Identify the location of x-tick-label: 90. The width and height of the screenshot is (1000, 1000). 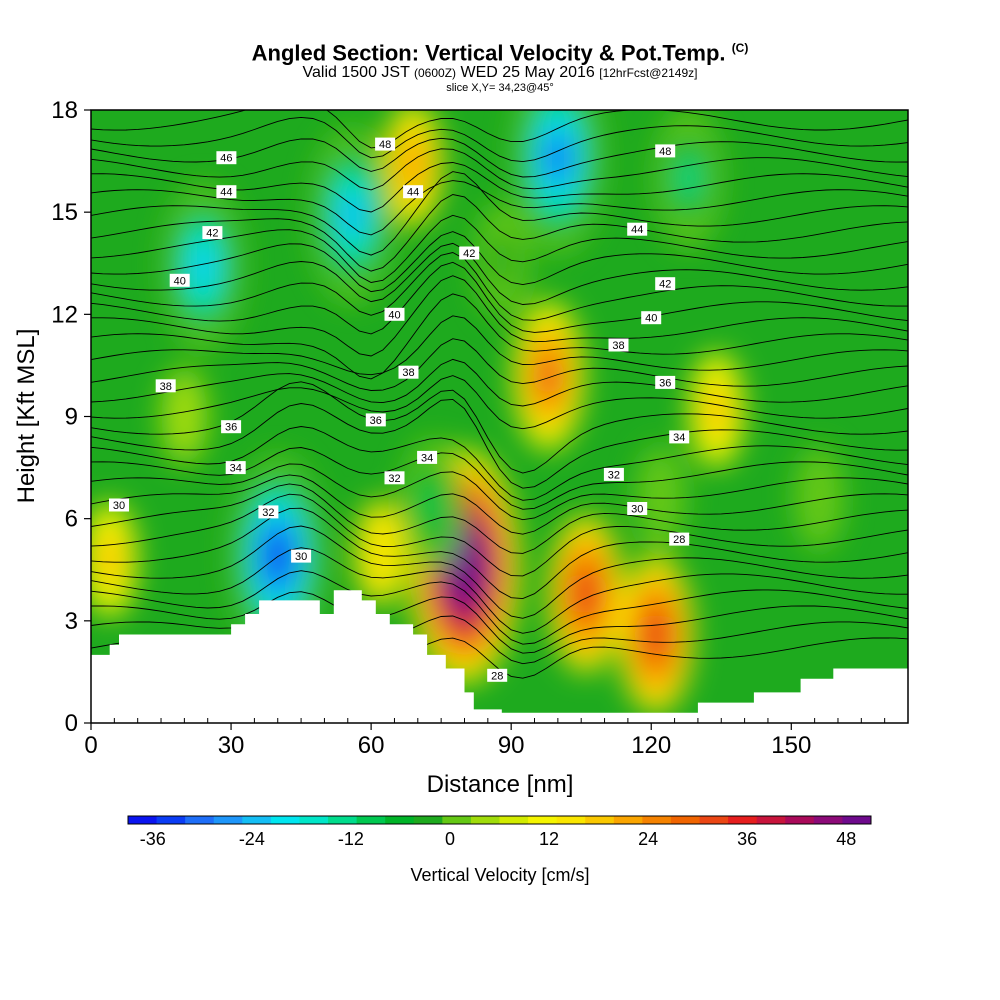
(511, 745).